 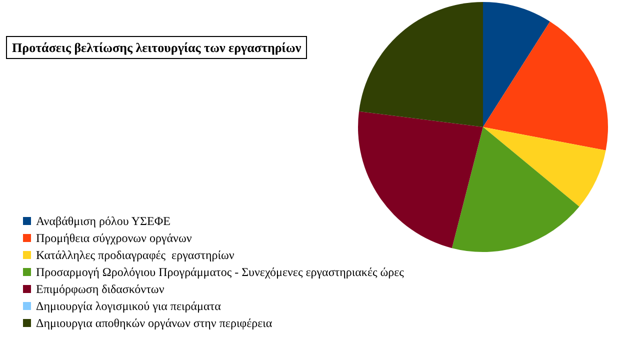 What do you see at coordinates (154, 323) in the screenshot?
I see `legend-label: Δημιουργια αποθηκών οργάνων στην περιφέρεια` at bounding box center [154, 323].